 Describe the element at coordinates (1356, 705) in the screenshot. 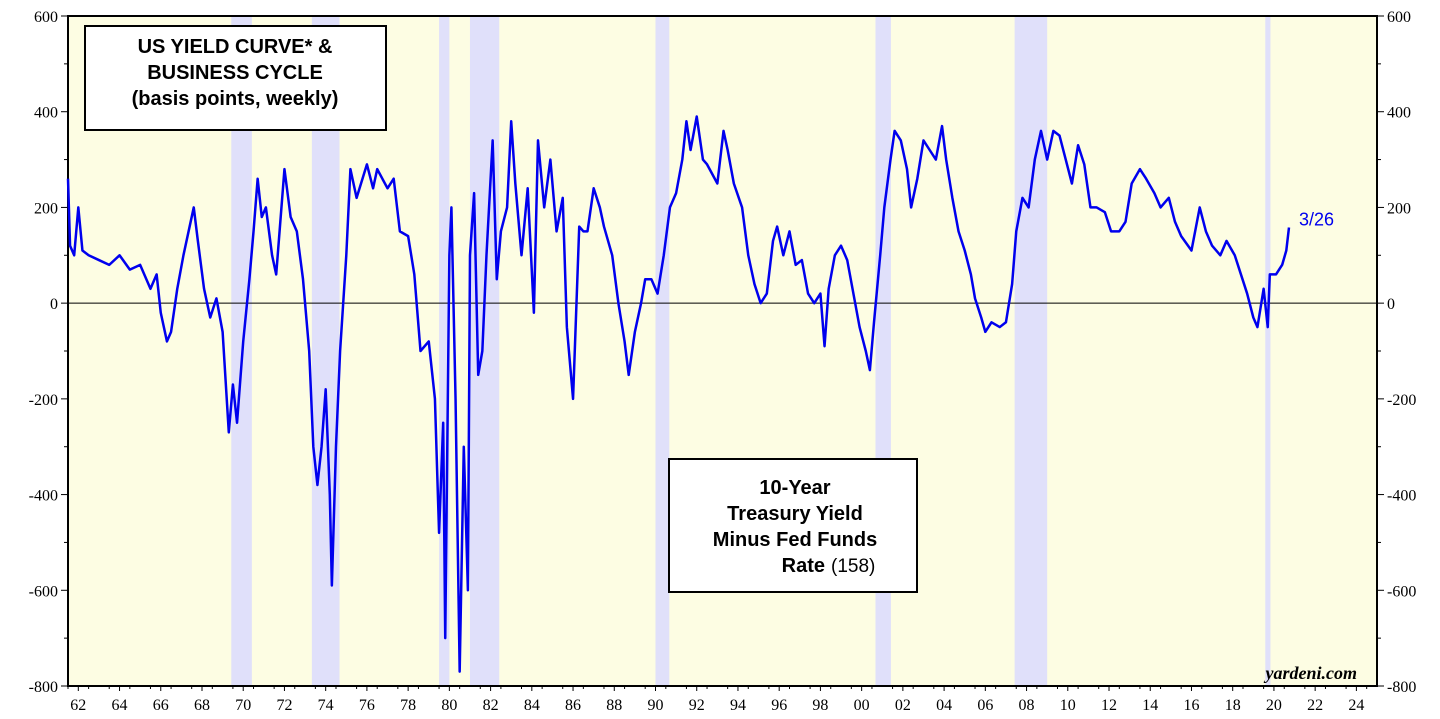

I see `x-tick-label: 24` at that location.